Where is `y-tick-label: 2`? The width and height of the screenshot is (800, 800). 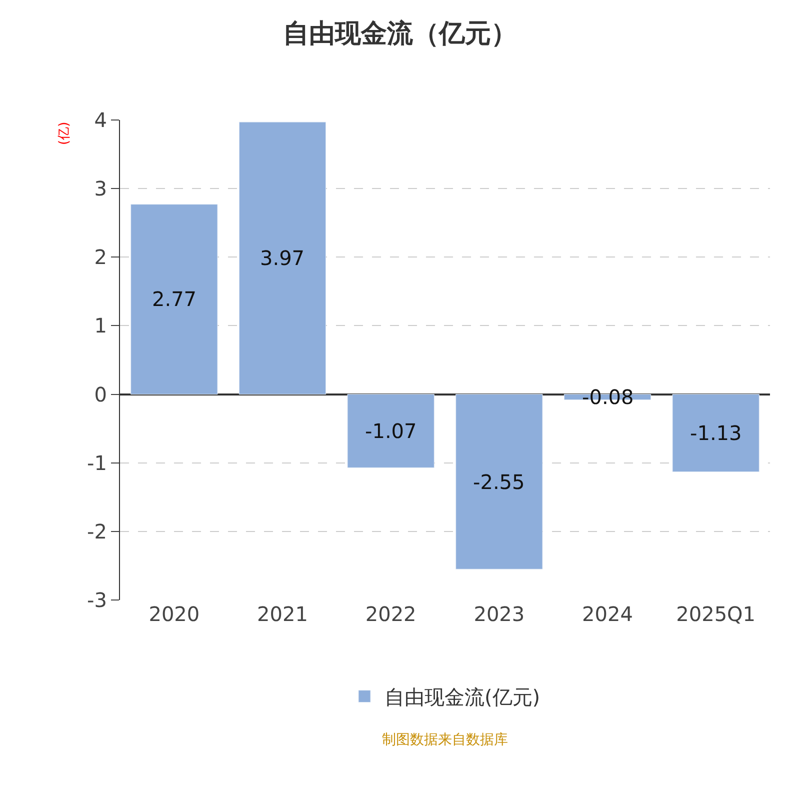
y-tick-label: 2 is located at coordinates (100, 257).